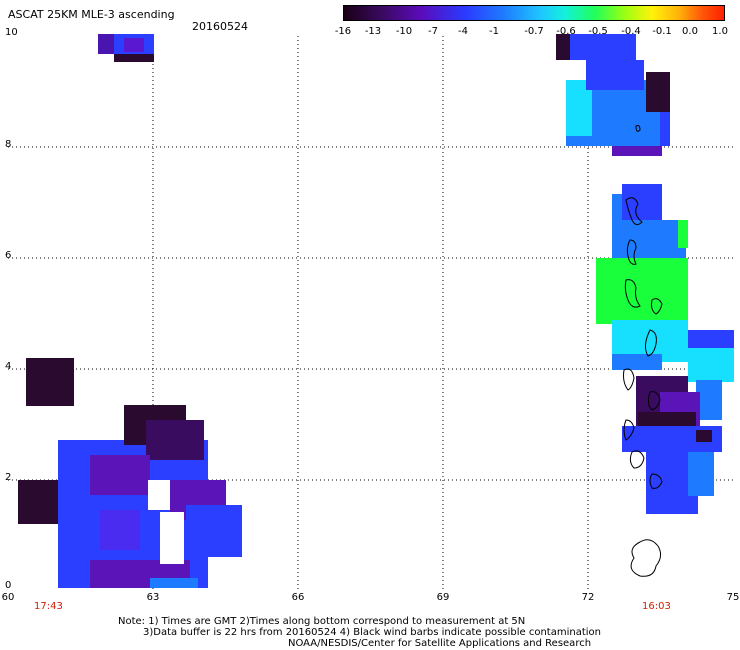 The height and width of the screenshot is (650, 740). I want to click on colorbar-tick: -0.6, so click(566, 31).